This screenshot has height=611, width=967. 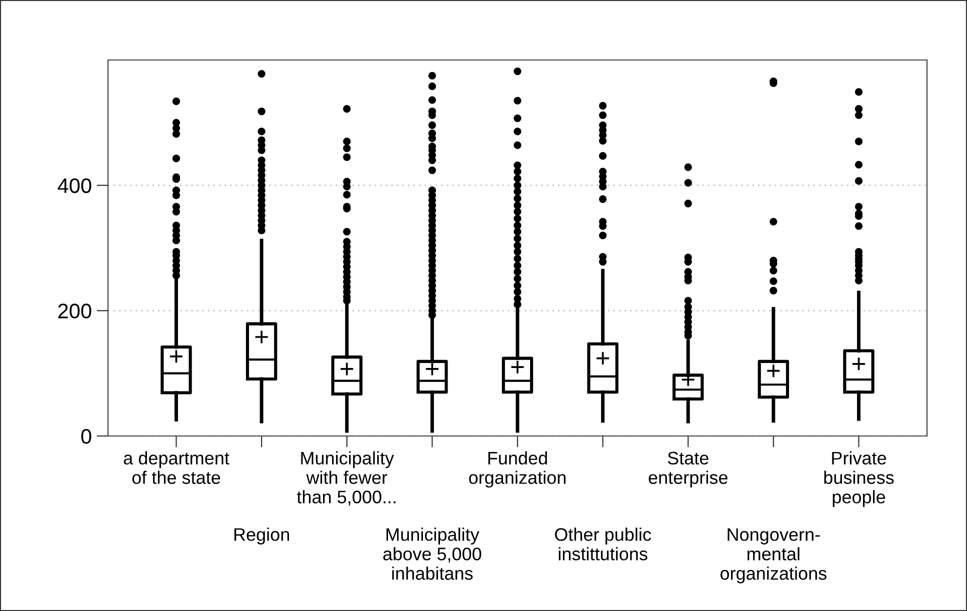 What do you see at coordinates (773, 556) in the screenshot?
I see `x-tick-label: Nongovern- mental organizations` at bounding box center [773, 556].